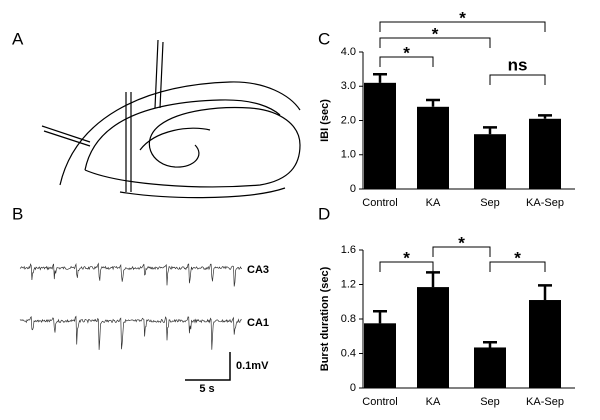 The width and height of the screenshot is (600, 420). Describe the element at coordinates (131, 306) in the screenshot. I see `traces` at that location.